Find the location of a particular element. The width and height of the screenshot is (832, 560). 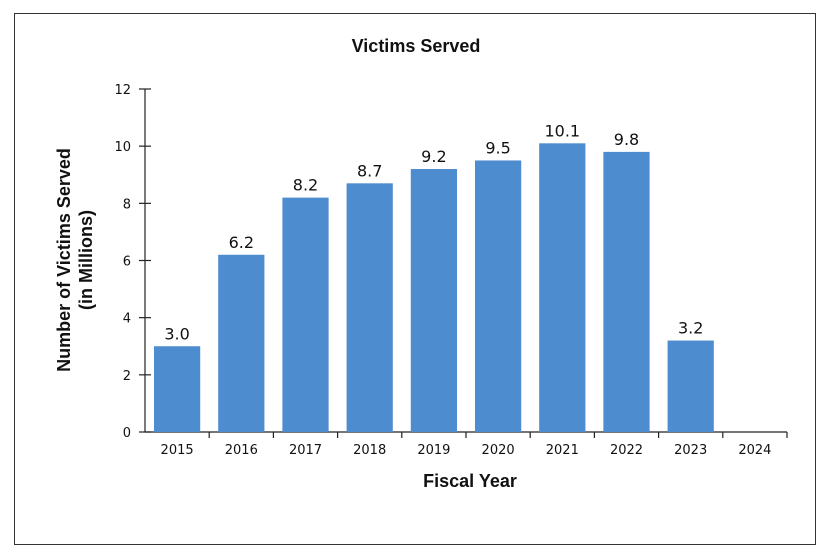

y-tick-label: 8 is located at coordinates (127, 204).